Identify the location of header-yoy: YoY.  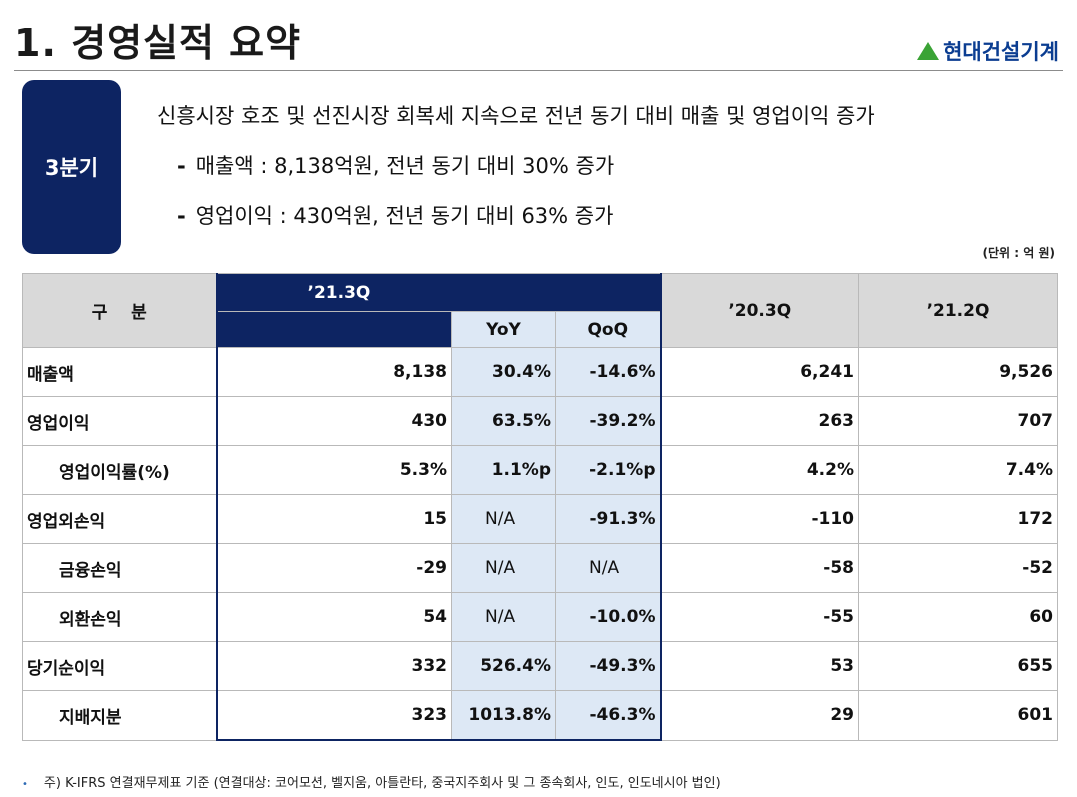
(503, 329).